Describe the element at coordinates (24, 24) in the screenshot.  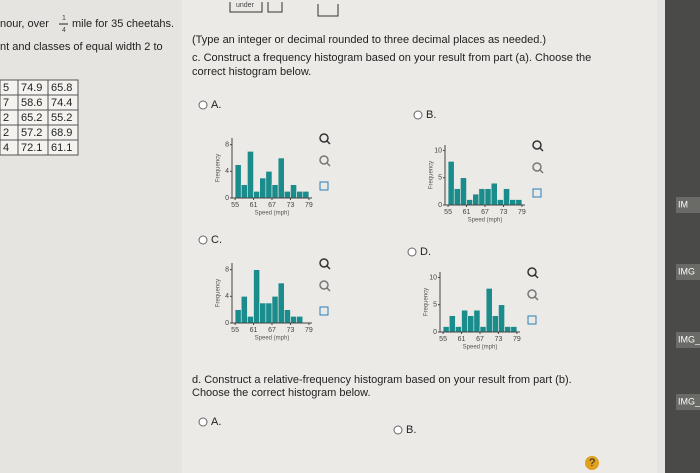
I see `left-text: nour, over` at that location.